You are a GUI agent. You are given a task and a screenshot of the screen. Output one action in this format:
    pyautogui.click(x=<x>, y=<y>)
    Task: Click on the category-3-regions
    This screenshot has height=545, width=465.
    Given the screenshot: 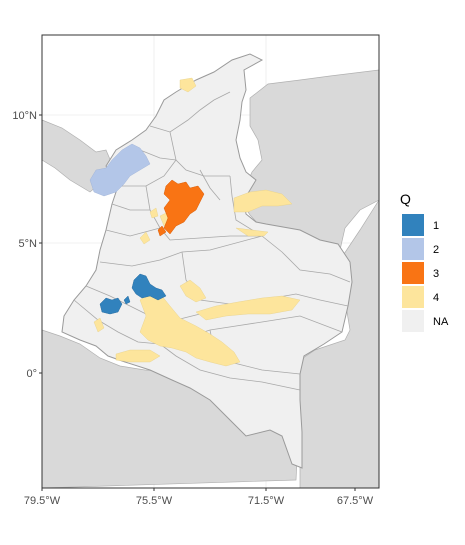 What is the action you would take?
    pyautogui.click(x=181, y=208)
    